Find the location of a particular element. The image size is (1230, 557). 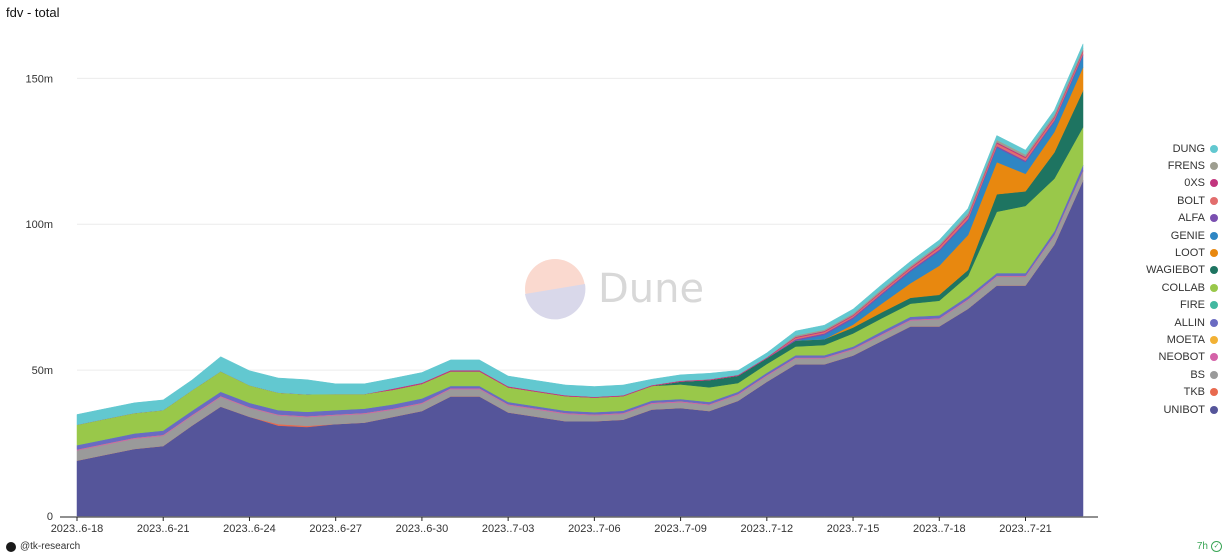

legend-item-wagiebot: WAGIEBOT is located at coordinates (1158, 270).